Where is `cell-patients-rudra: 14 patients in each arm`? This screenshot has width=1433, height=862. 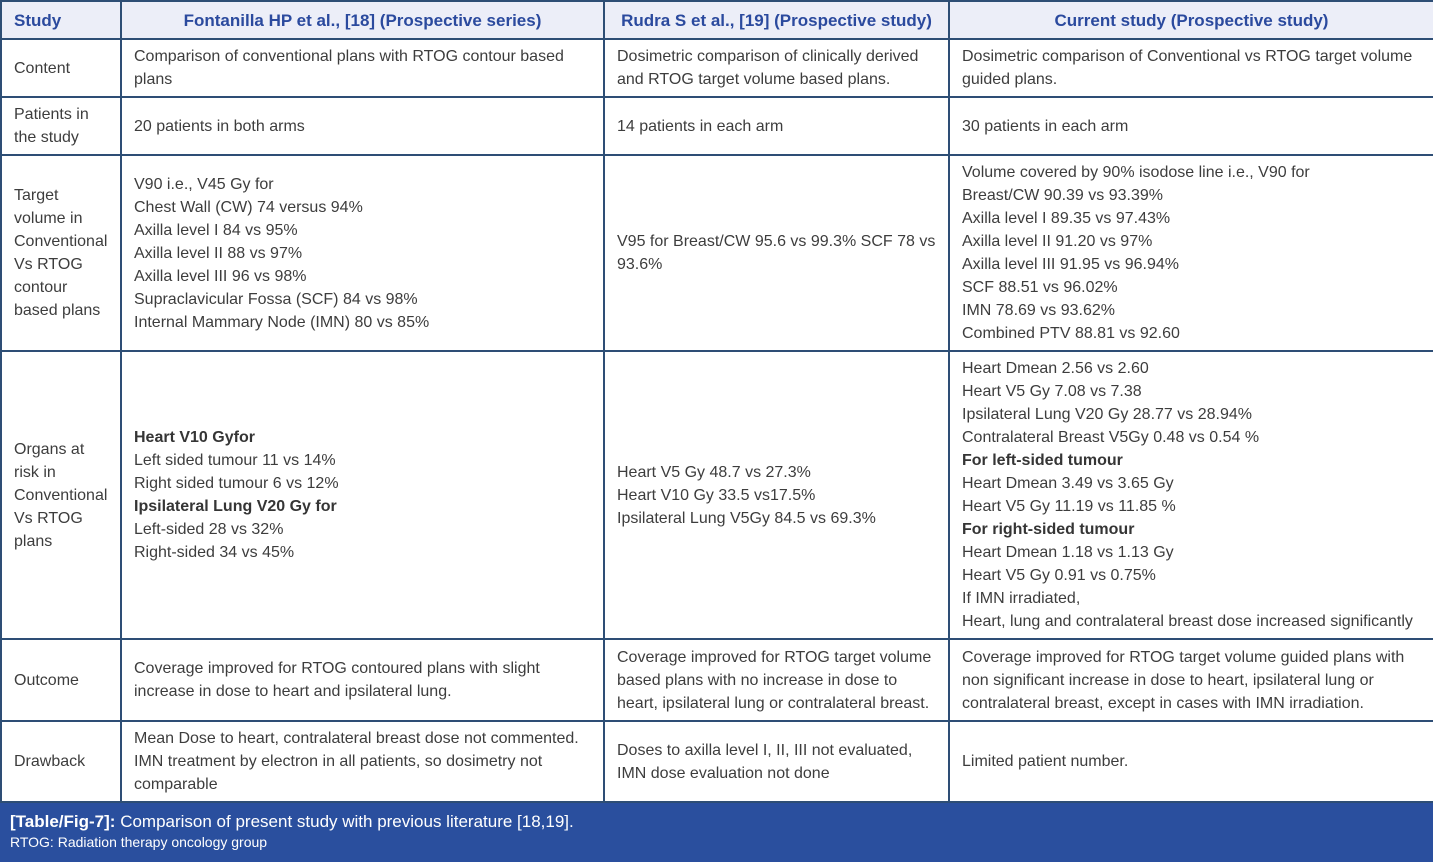
cell-patients-rudra: 14 patients in each arm is located at coordinates (776, 126).